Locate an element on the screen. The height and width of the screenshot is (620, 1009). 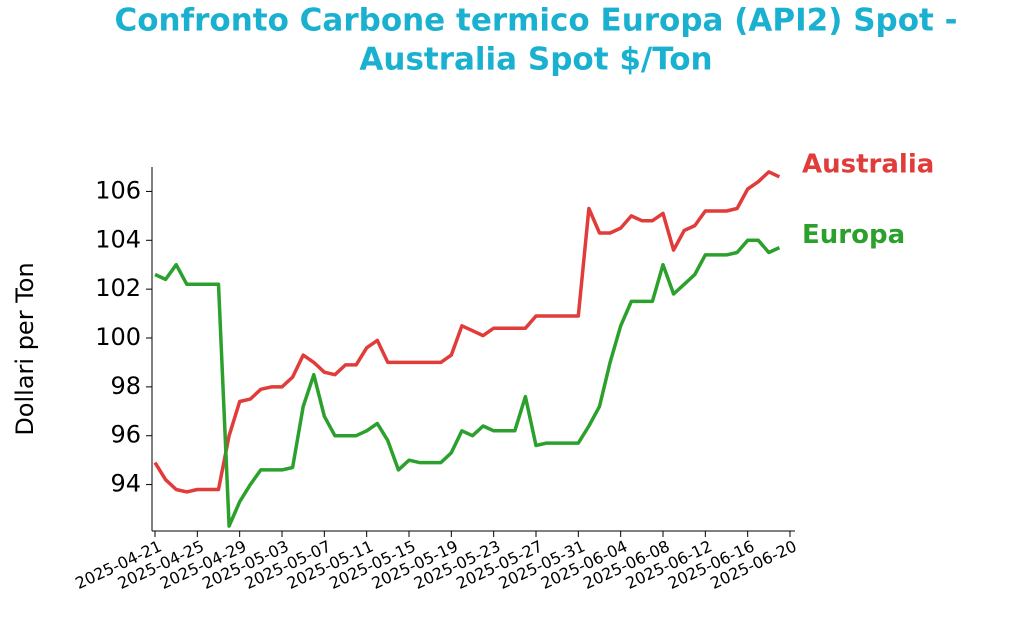
y-tick-label: 106 is located at coordinates (118, 190).